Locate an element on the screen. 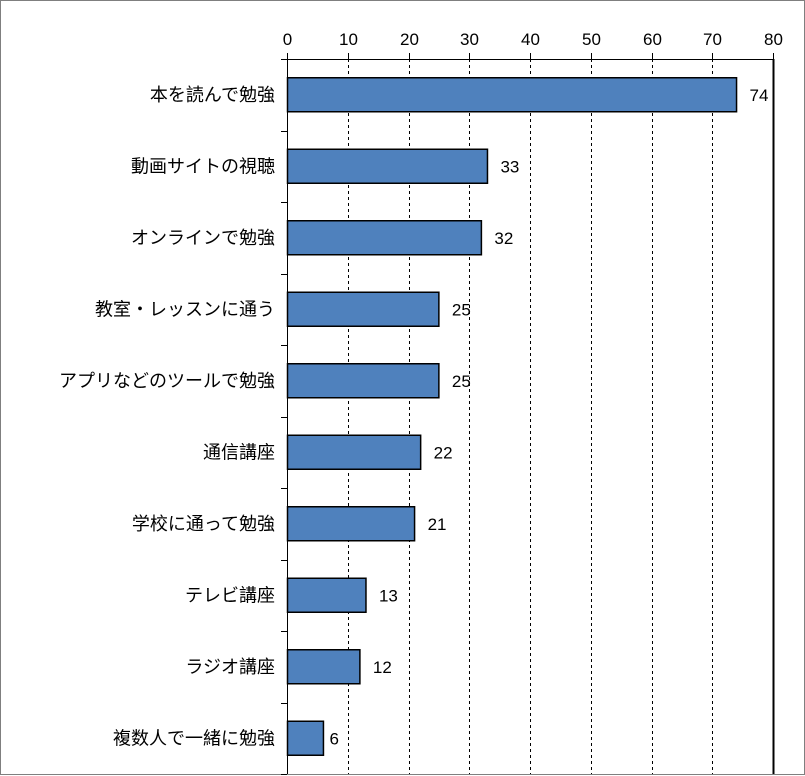 This screenshot has height=776, width=805. data-label: 33 is located at coordinates (509, 166).